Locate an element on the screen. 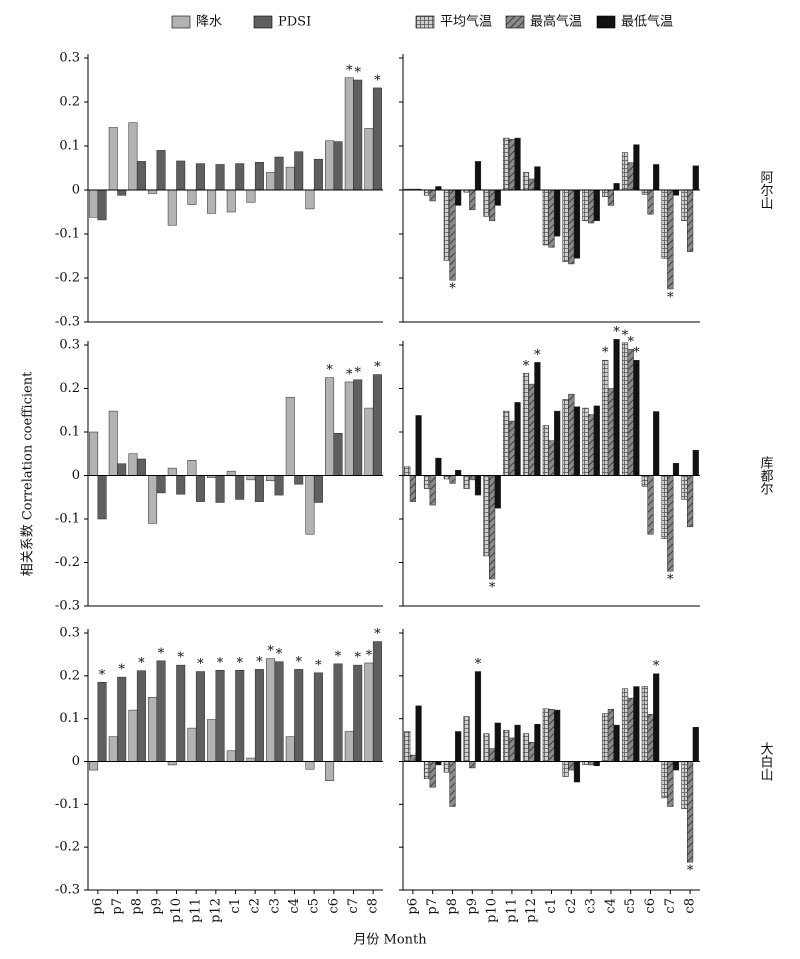 The width and height of the screenshot is (800, 959). x-tick-label: c2 is located at coordinates (571, 906).